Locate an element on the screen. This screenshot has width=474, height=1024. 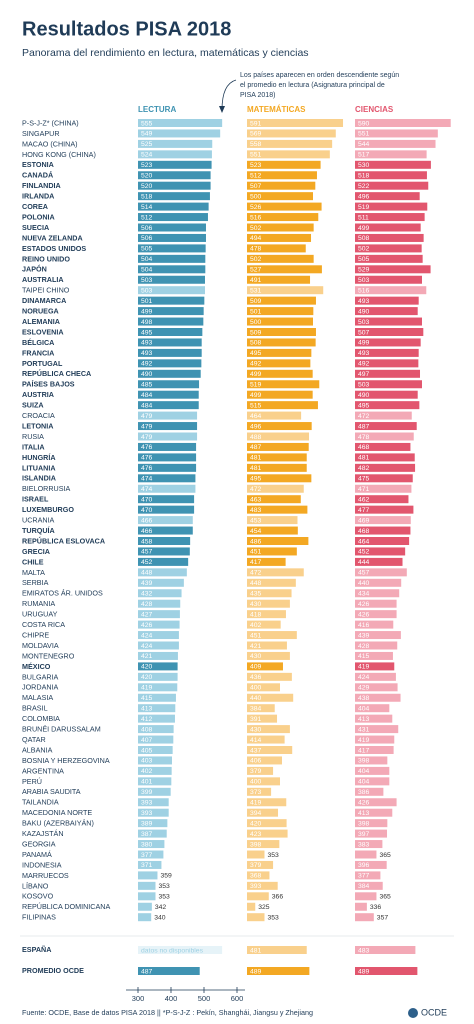
category-label: HUNGRÍA is located at coordinates (39, 457).